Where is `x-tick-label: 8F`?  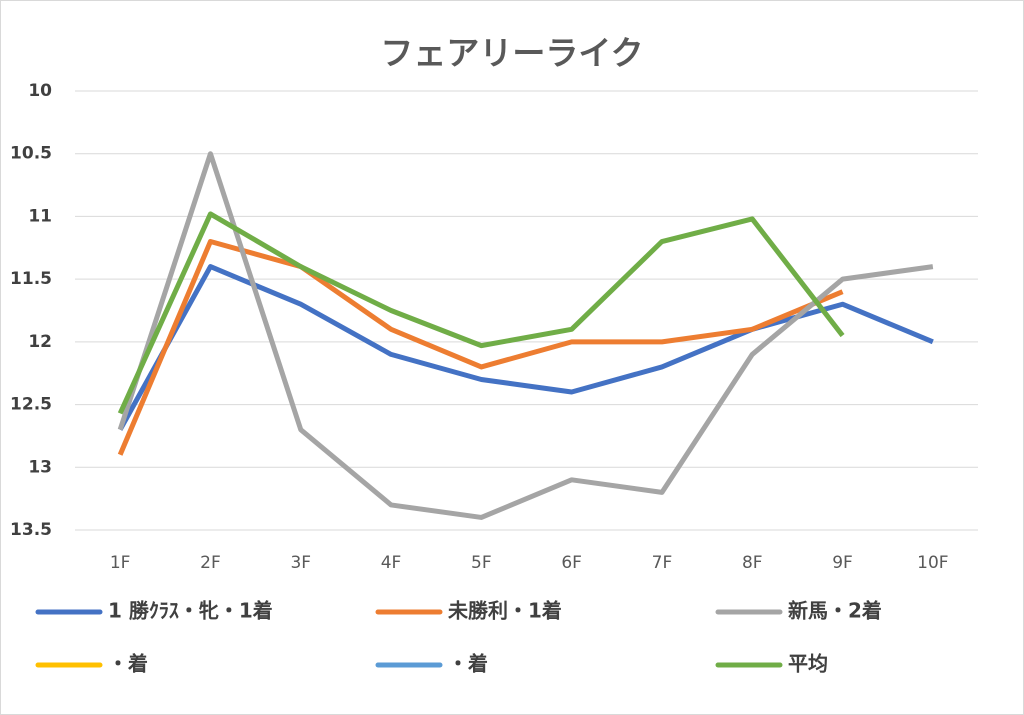 x-tick-label: 8F is located at coordinates (752, 563).